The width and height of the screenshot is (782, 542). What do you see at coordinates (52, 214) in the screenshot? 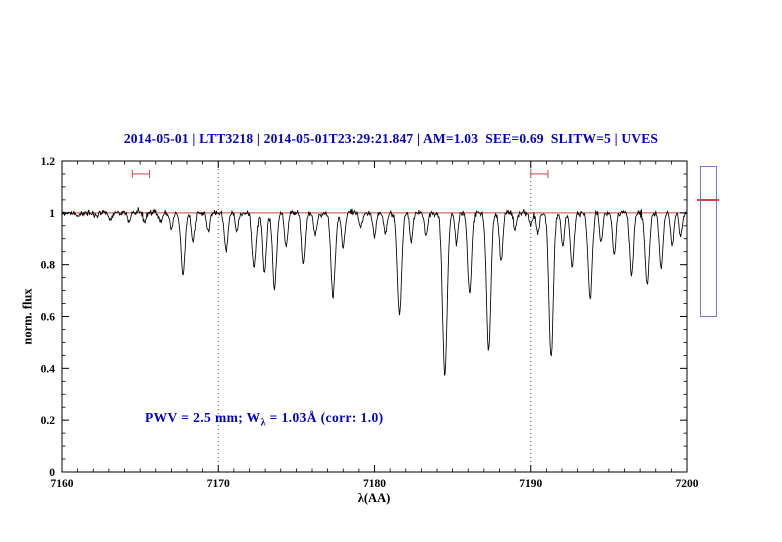
I see `y-tick-label: 1` at bounding box center [52, 214].